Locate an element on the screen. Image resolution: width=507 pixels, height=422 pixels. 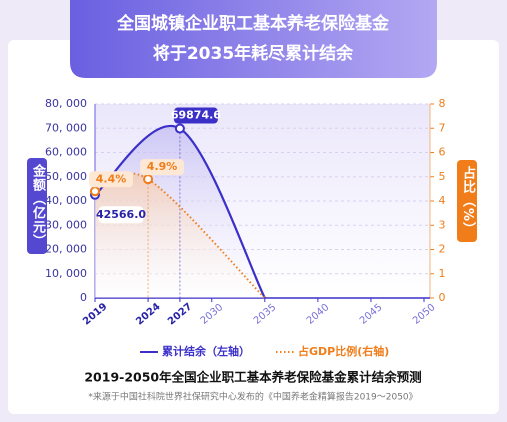
y2-tick-label: 3 is located at coordinates (442, 224).